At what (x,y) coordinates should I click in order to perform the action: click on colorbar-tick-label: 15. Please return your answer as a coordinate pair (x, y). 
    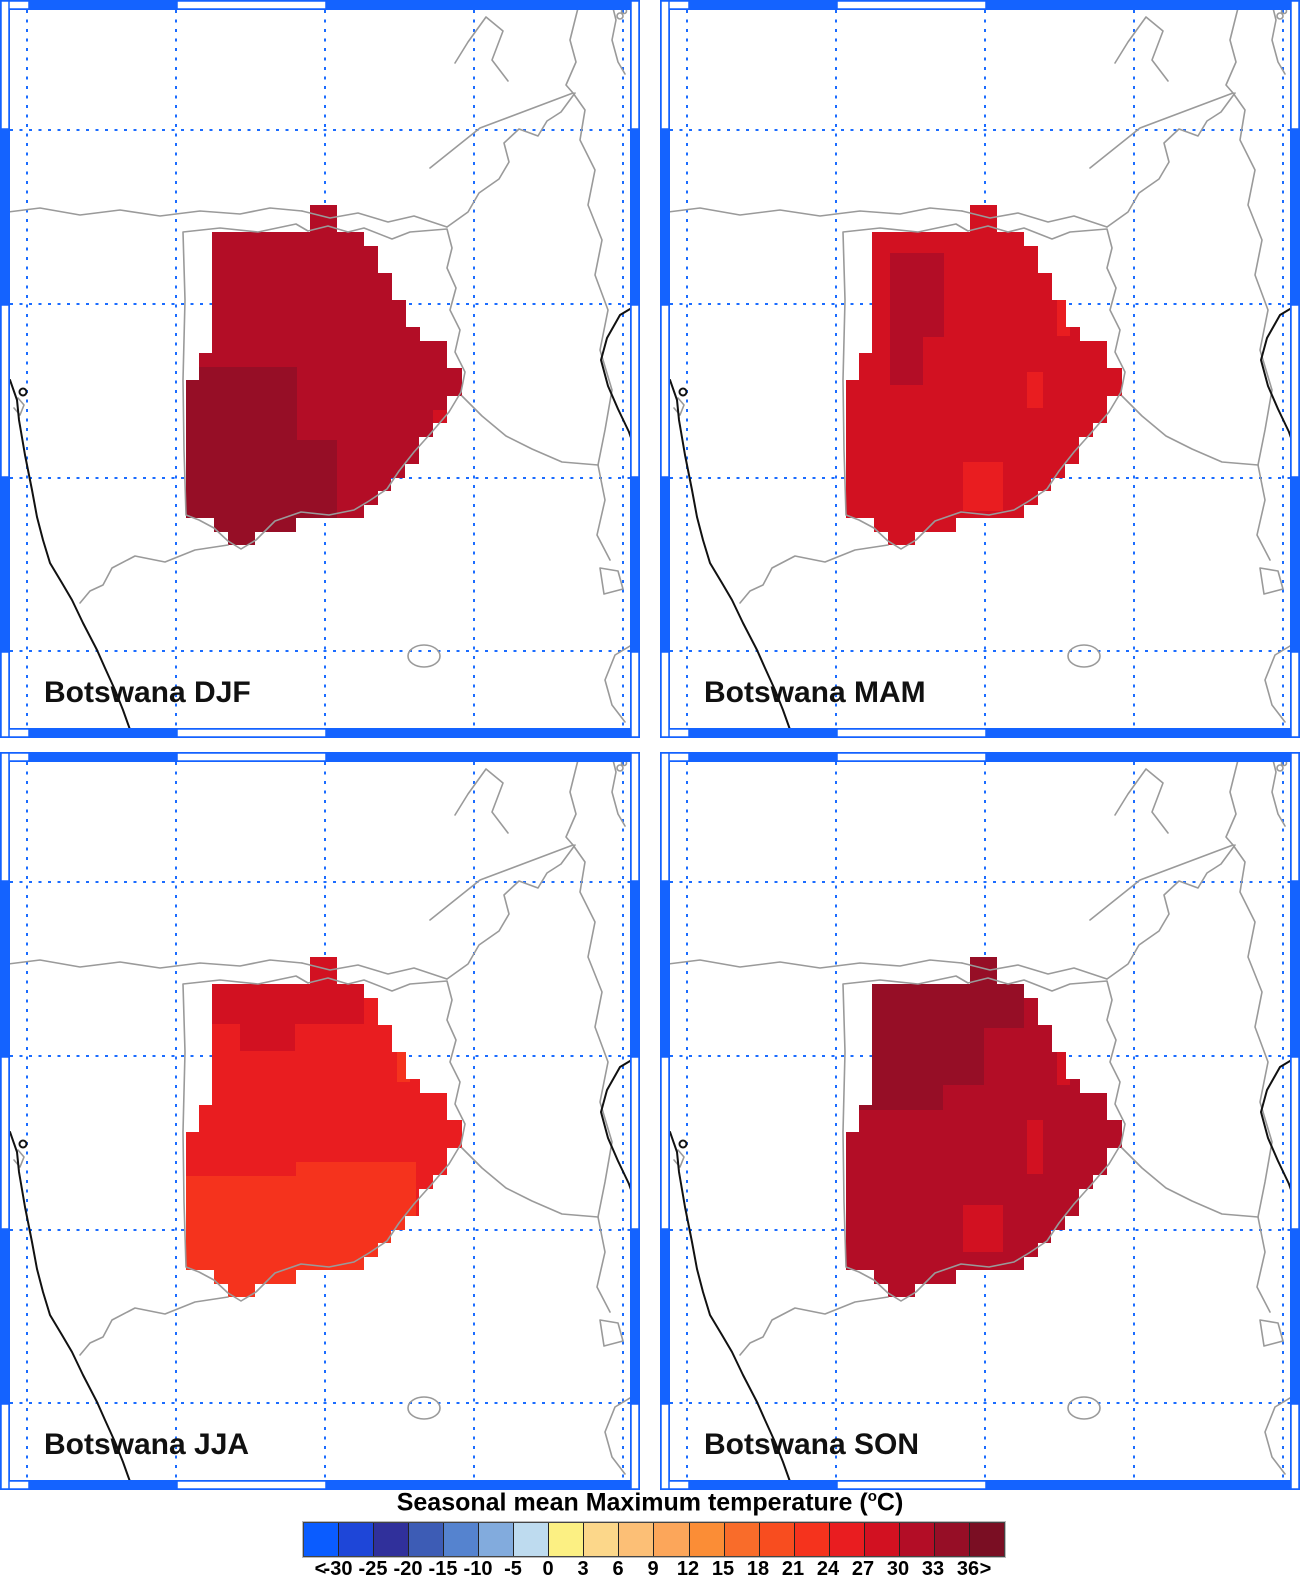
    Looking at the image, I should click on (723, 1569).